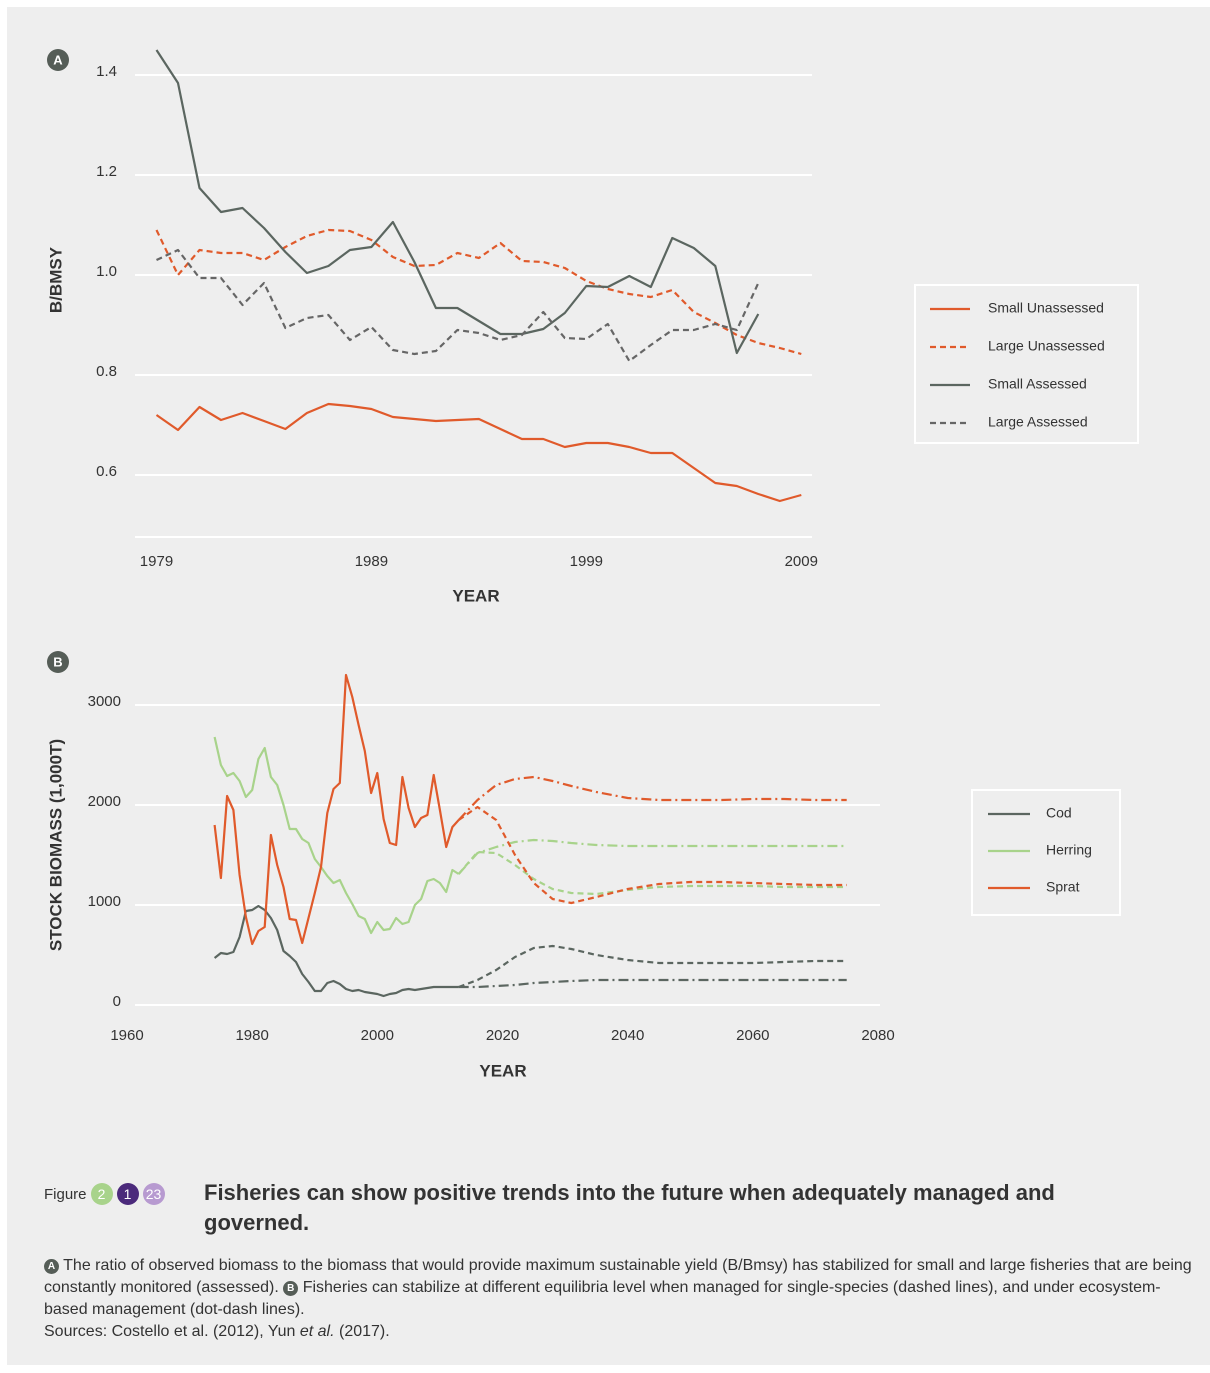 The width and height of the screenshot is (1210, 1373). What do you see at coordinates (1038, 422) in the screenshot?
I see `legend-label: Large Assessed` at bounding box center [1038, 422].